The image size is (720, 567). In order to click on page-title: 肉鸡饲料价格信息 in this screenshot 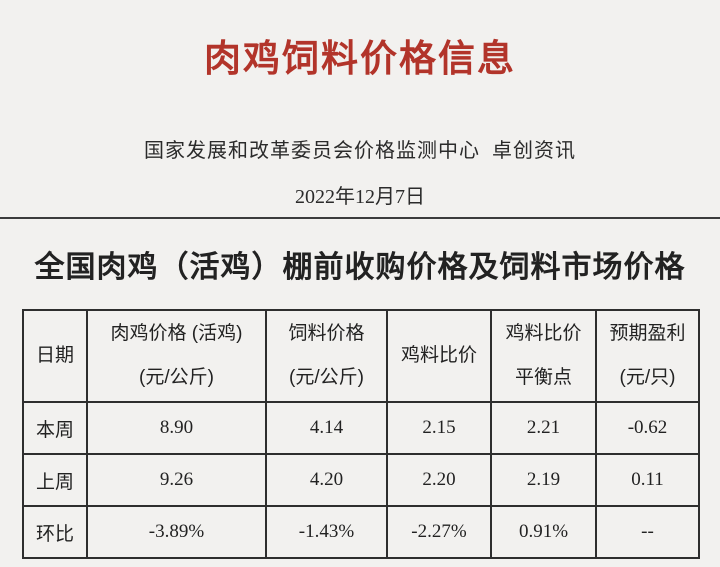, I will do `click(360, 58)`.